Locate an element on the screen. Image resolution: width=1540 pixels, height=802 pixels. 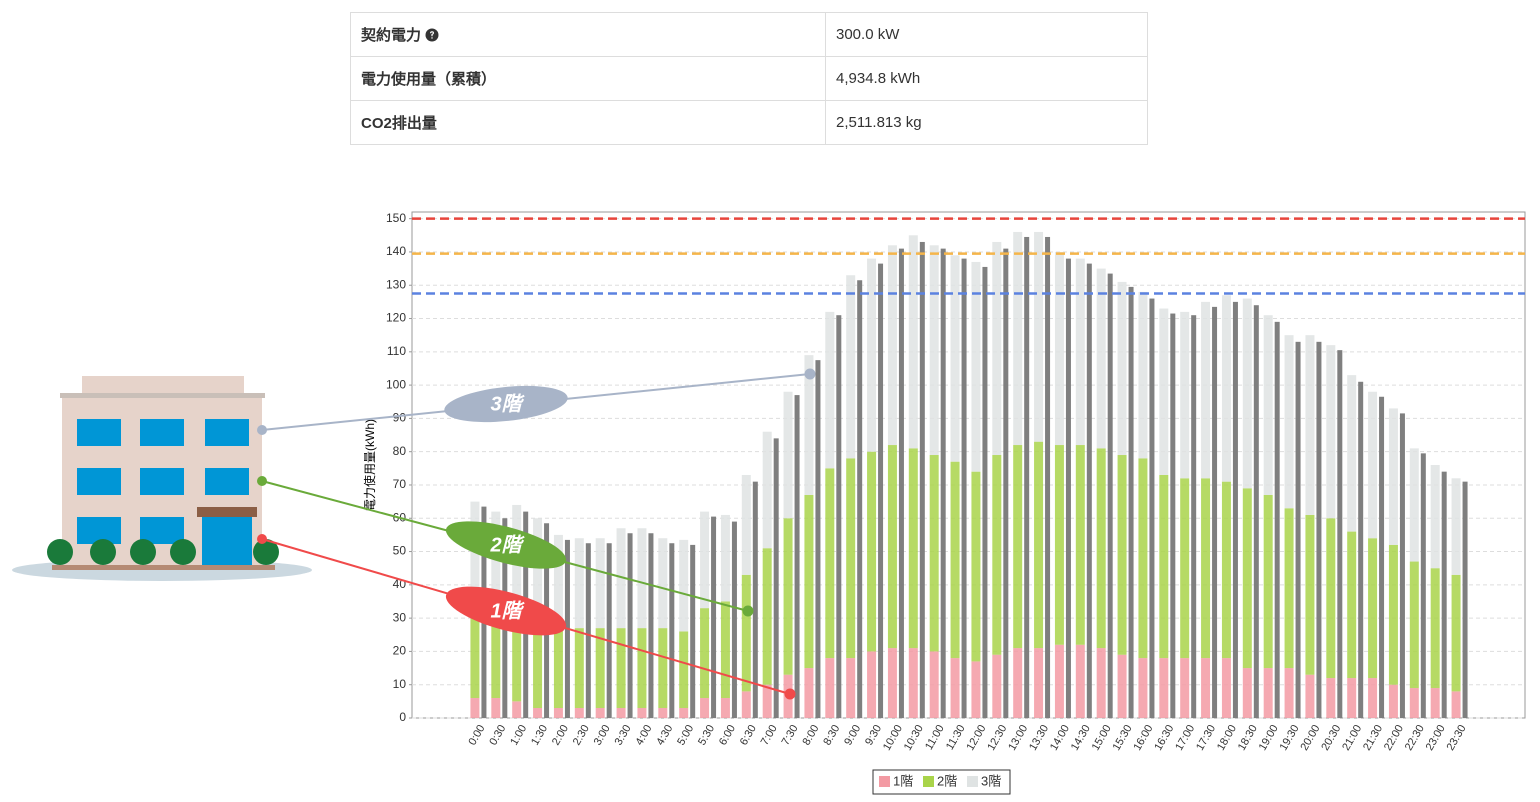
x-tick-label: 0:30 is located at coordinates (497, 735).